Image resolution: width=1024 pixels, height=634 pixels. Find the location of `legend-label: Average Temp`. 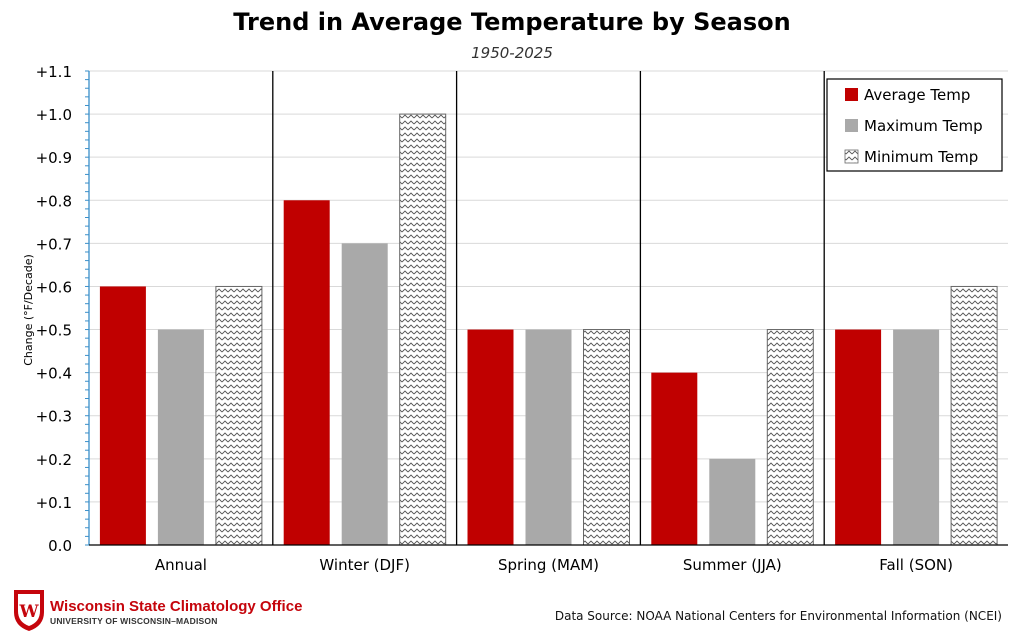

legend-label: Average Temp is located at coordinates (917, 95).